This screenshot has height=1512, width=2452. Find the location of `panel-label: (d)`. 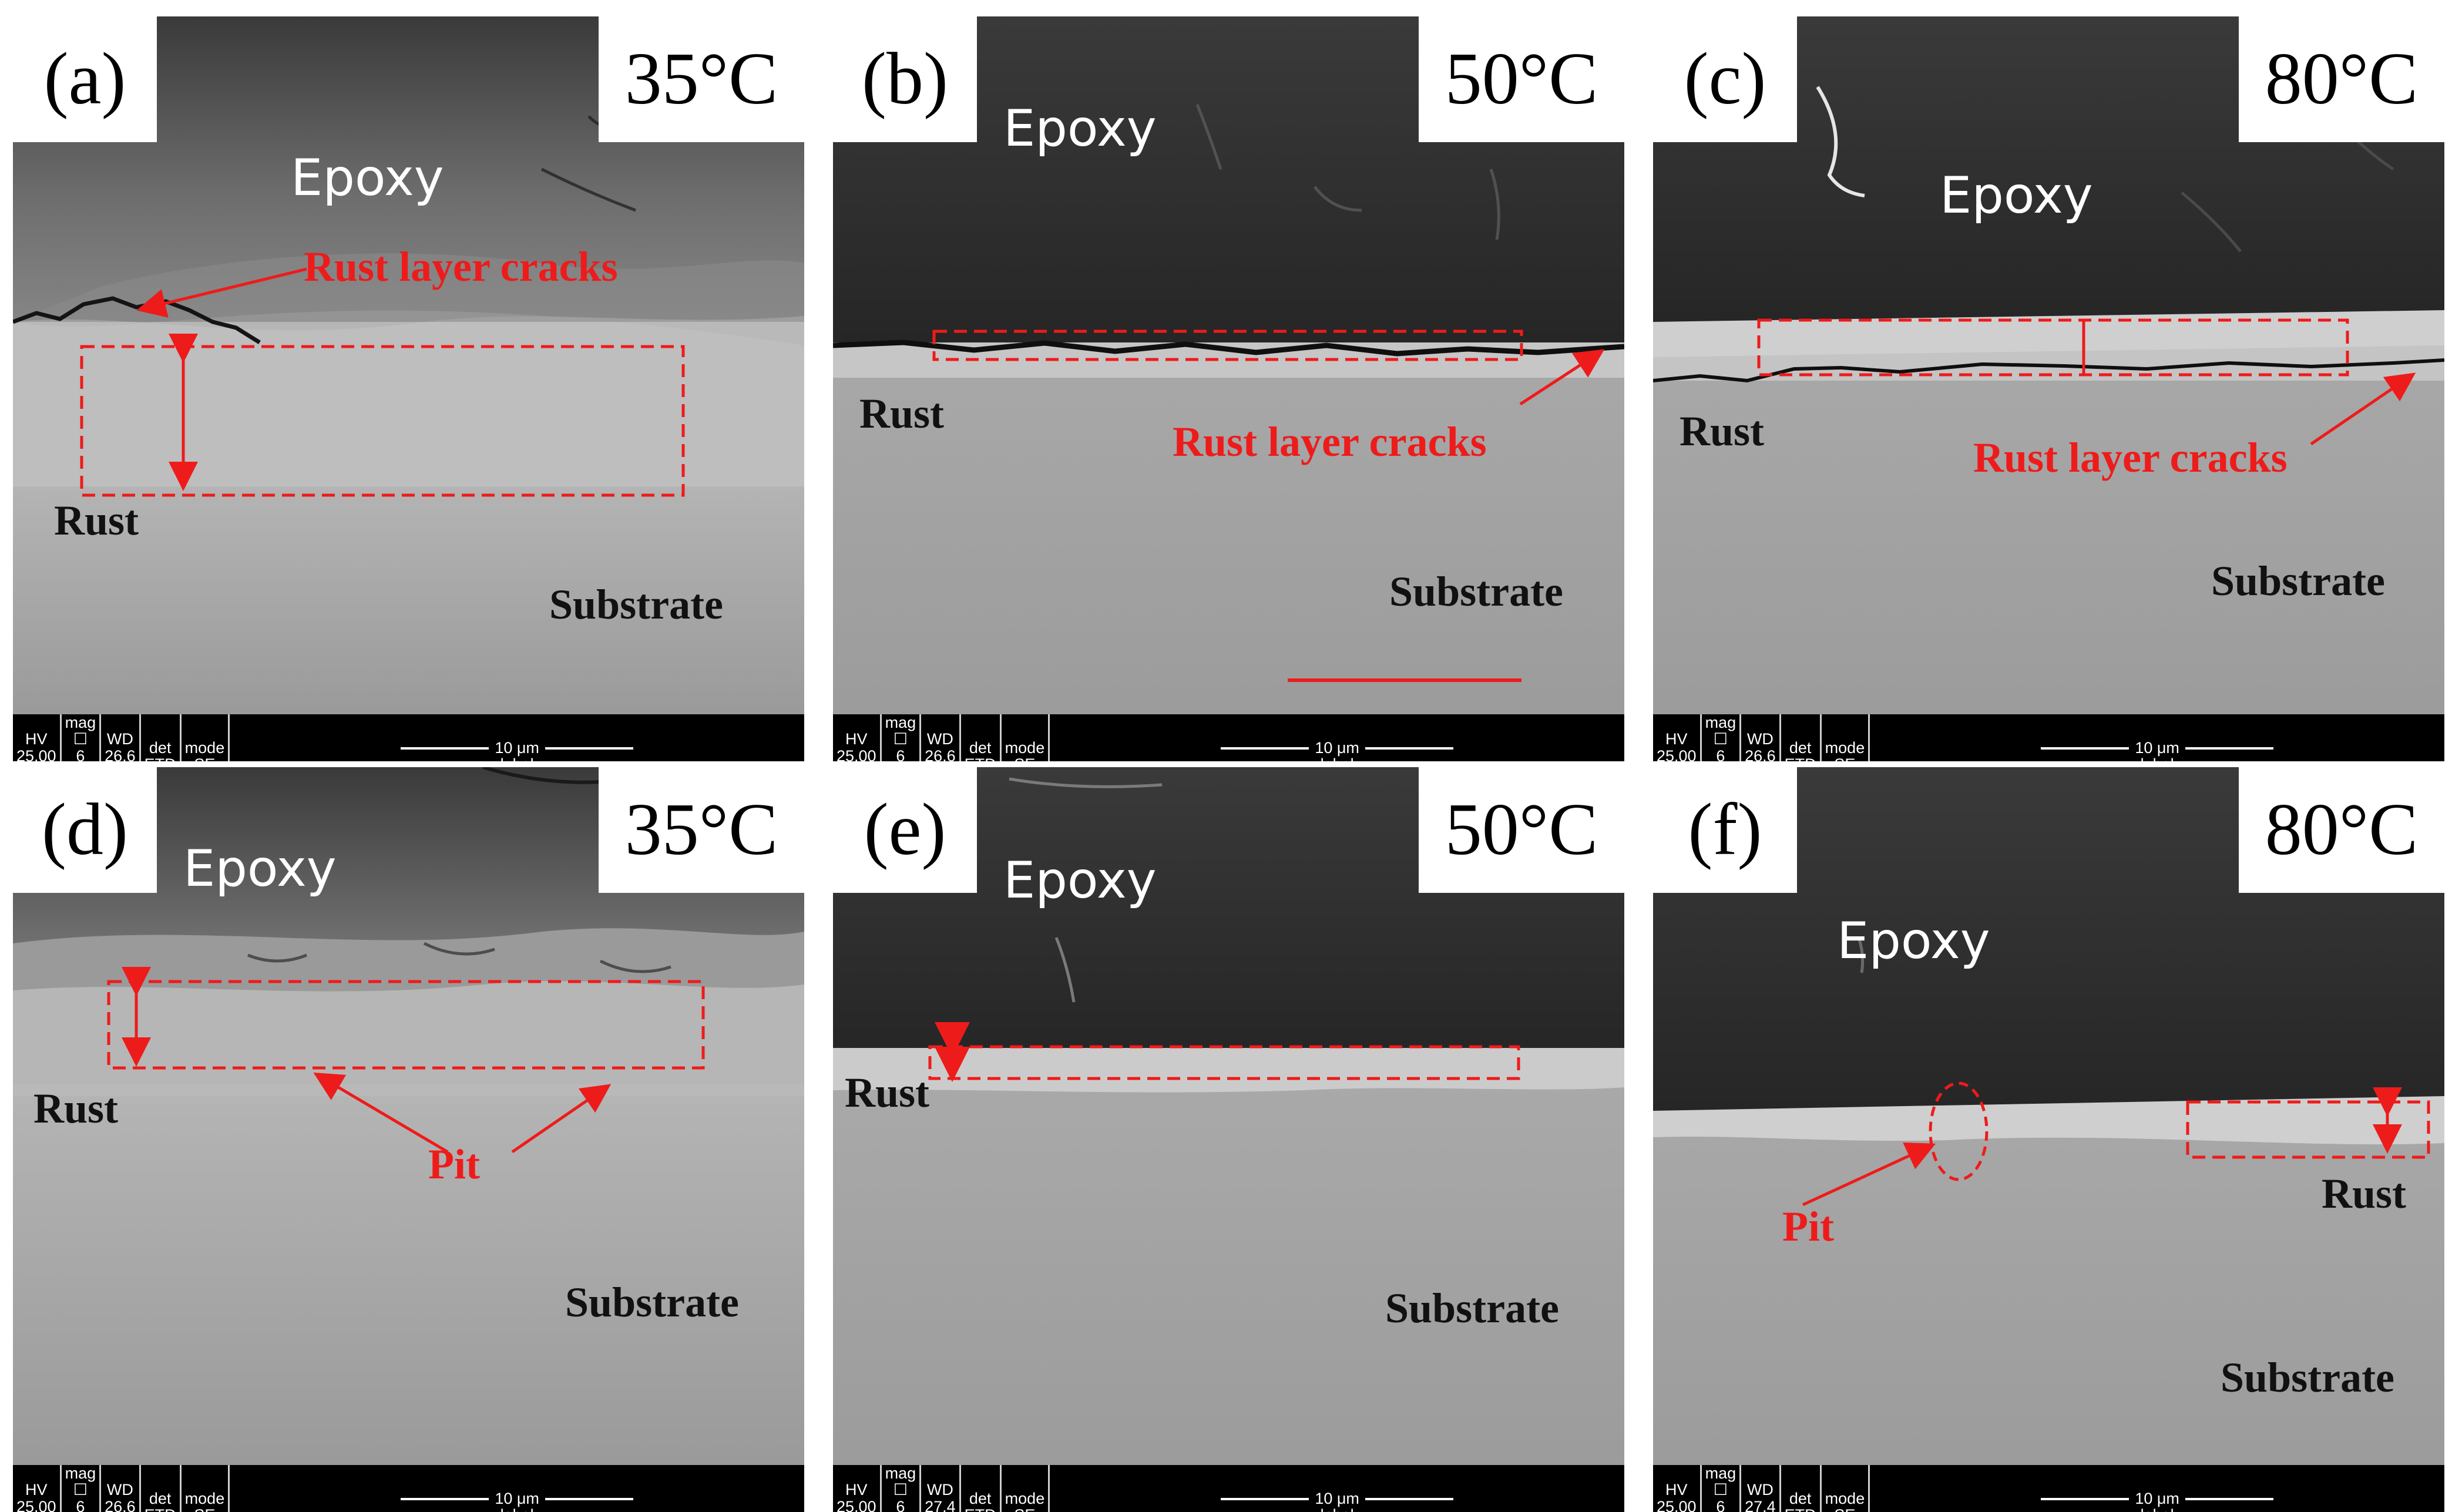

panel-label: (d) is located at coordinates (85, 830).